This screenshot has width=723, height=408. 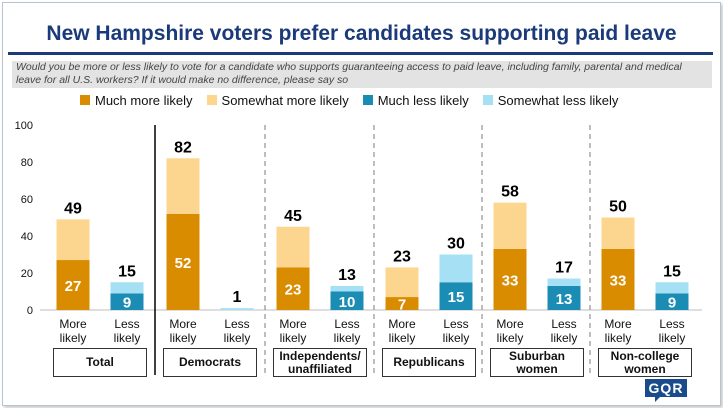 I want to click on bar-total-label: 49, so click(x=73, y=208).